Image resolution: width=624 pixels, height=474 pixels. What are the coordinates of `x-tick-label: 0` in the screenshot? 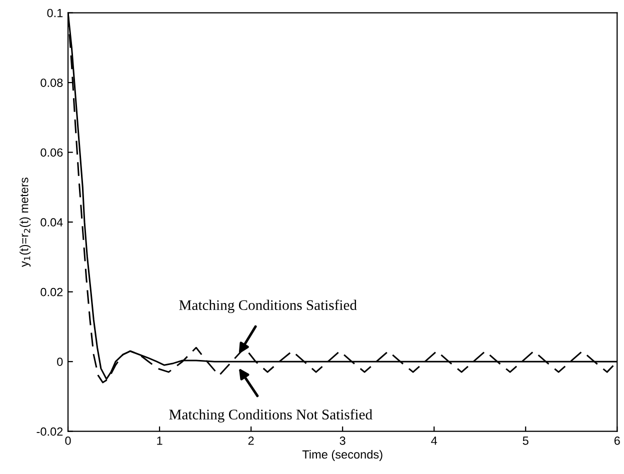 It's located at (68, 440).